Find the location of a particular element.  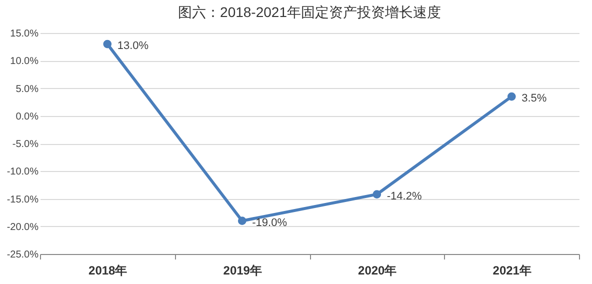

y-tick-label: -25.0% is located at coordinates (22, 255).